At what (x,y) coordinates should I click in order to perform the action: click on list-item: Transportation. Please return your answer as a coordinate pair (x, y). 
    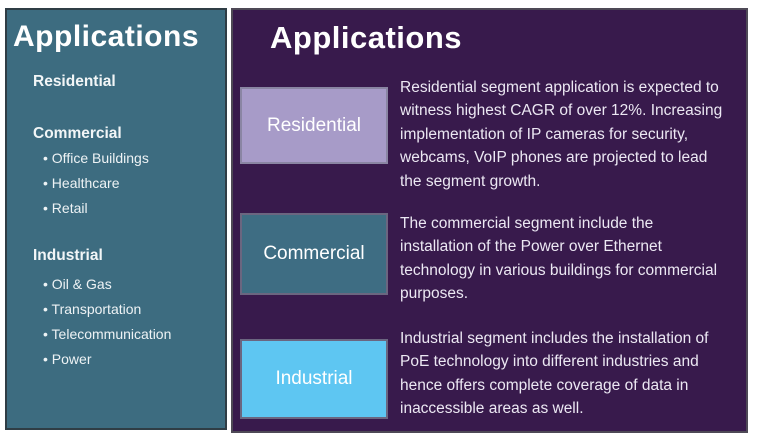
    Looking at the image, I should click on (92, 309).